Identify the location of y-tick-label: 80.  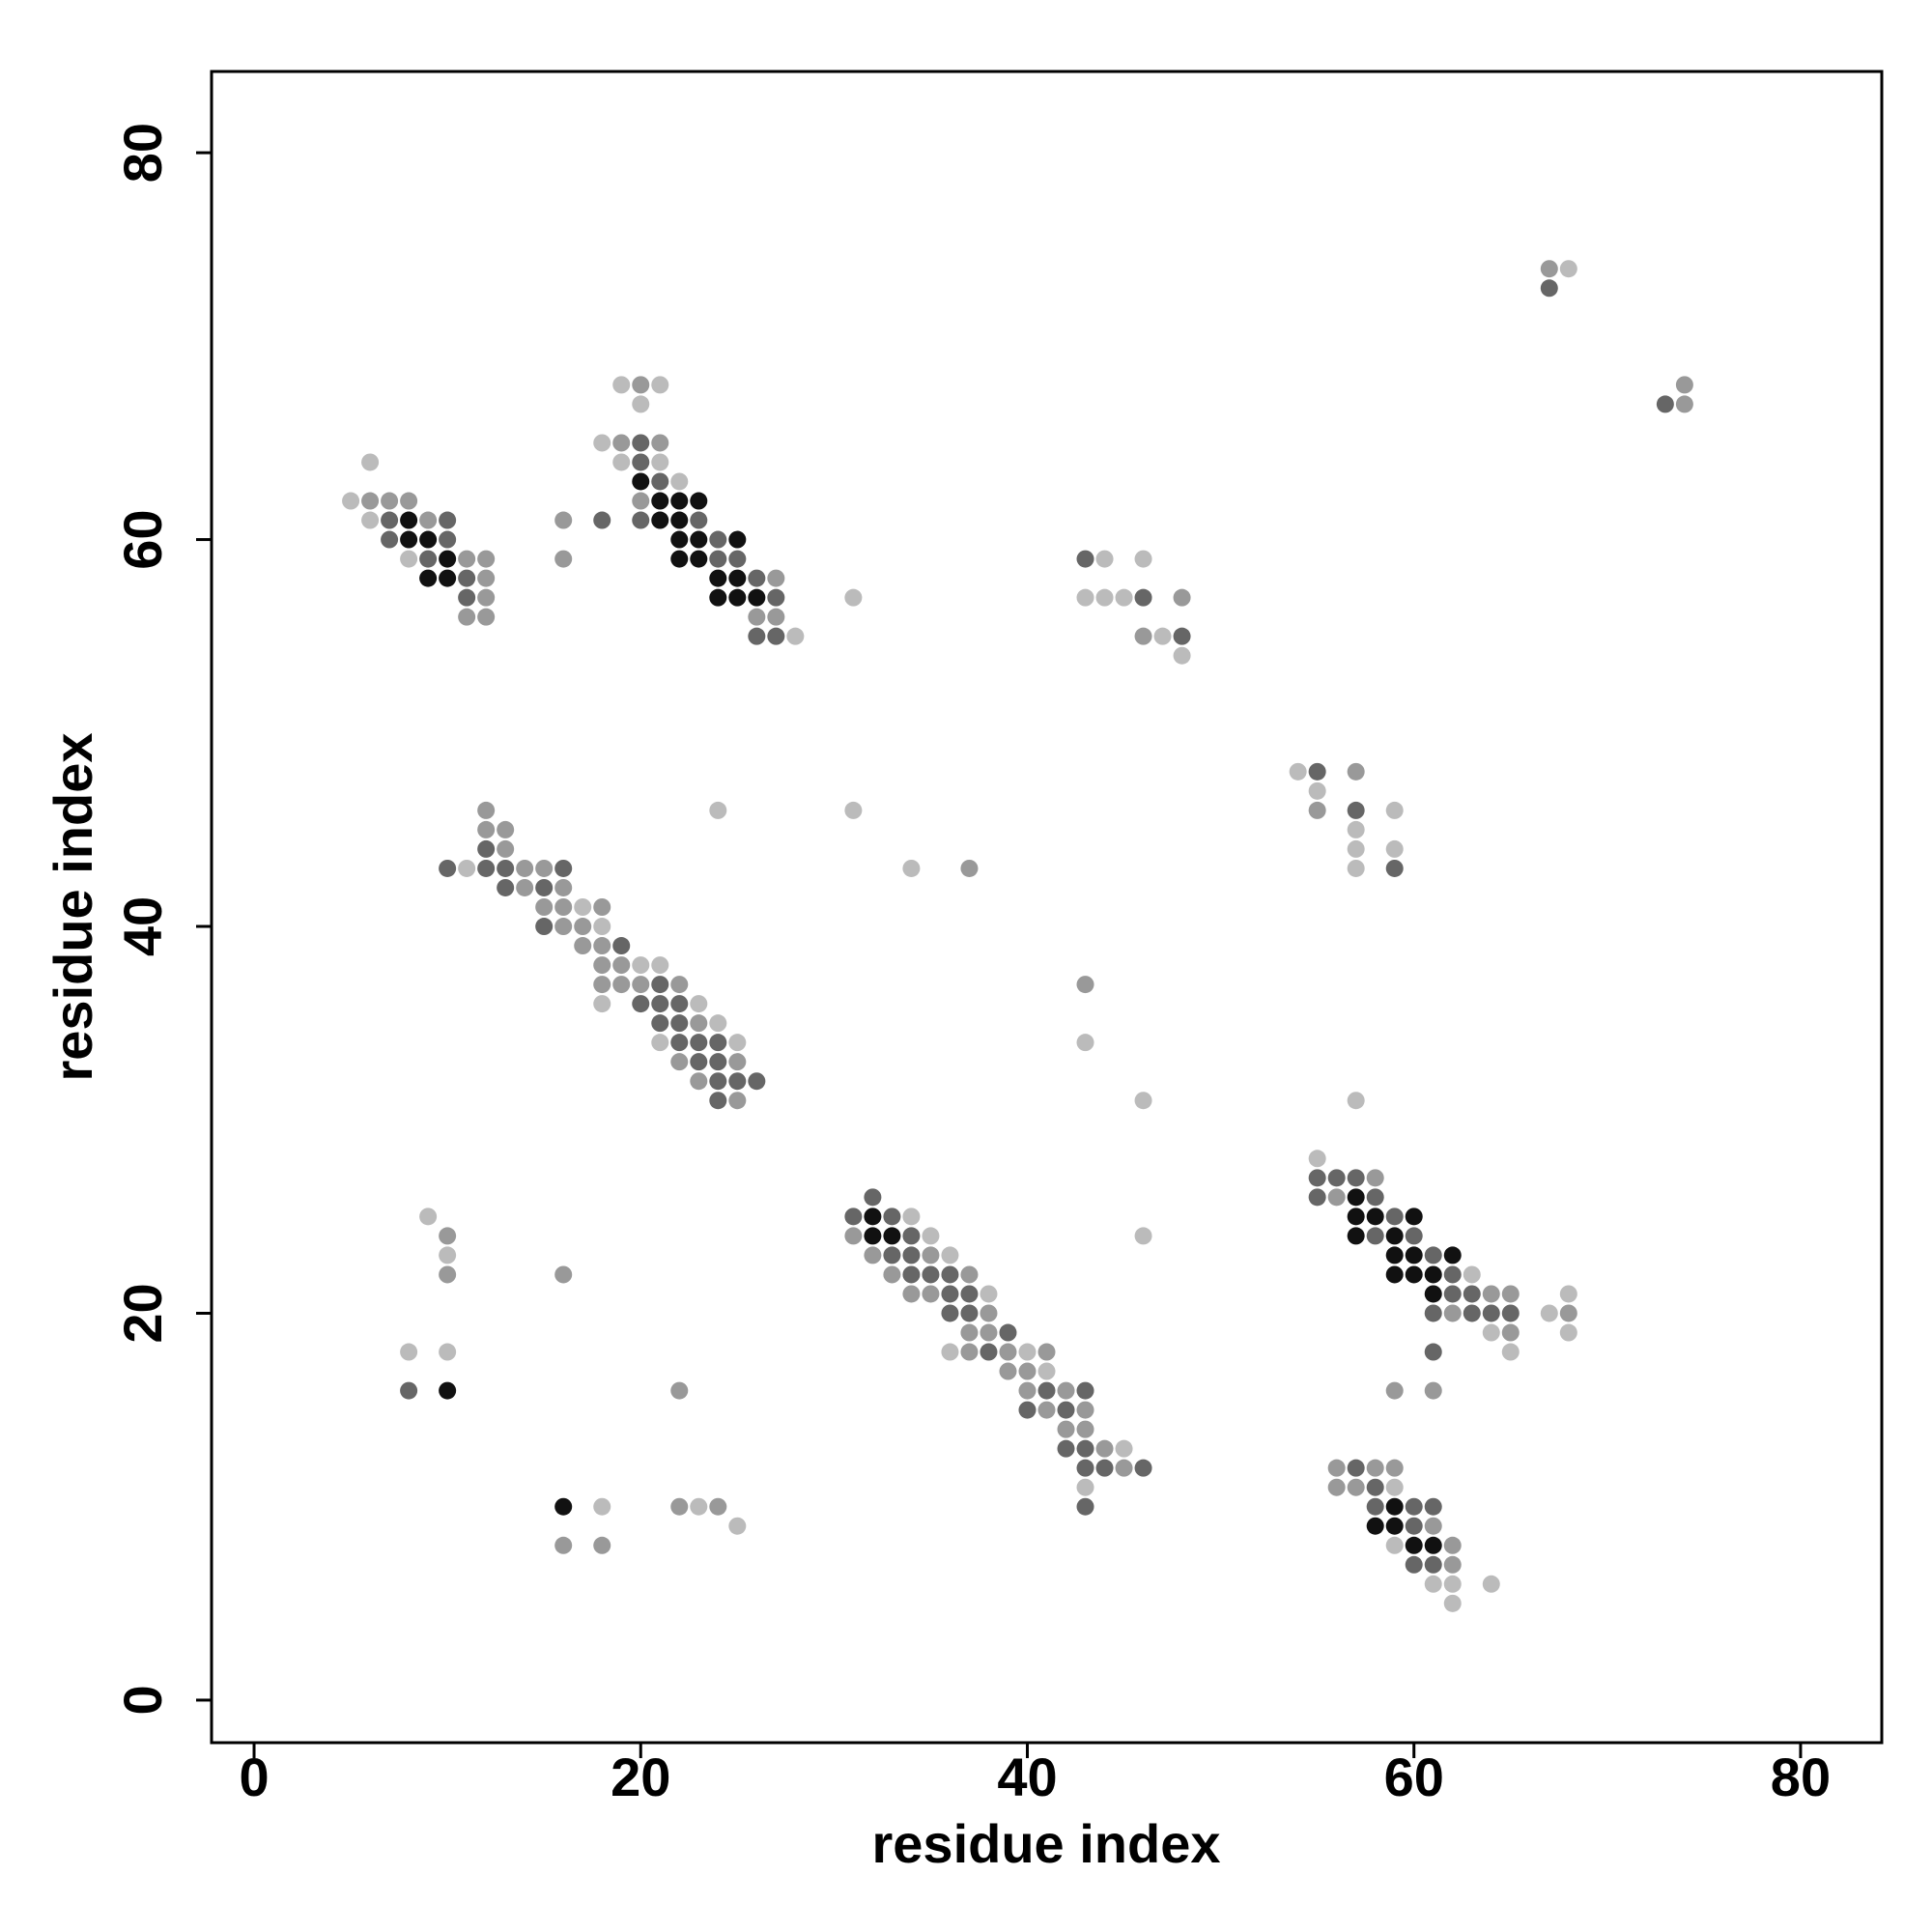
(142, 153).